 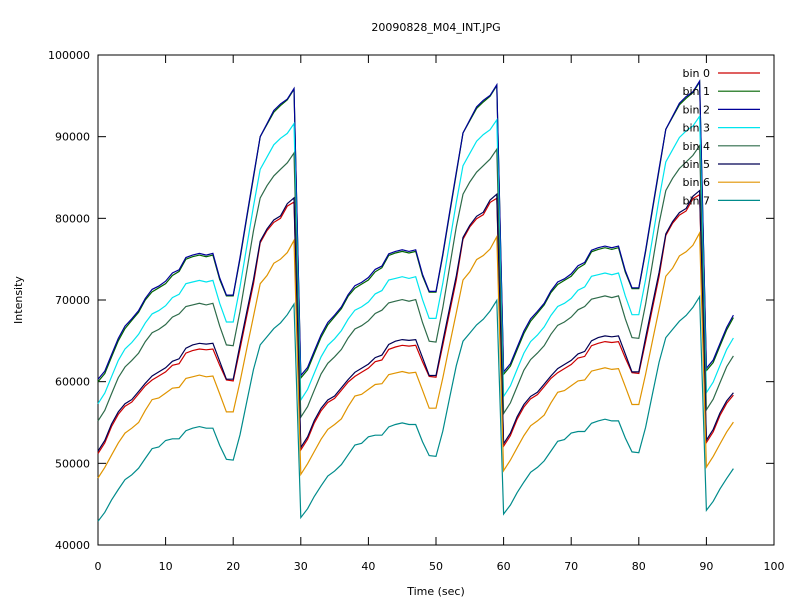 What do you see at coordinates (696, 73) in the screenshot?
I see `legend-label: bin 0` at bounding box center [696, 73].